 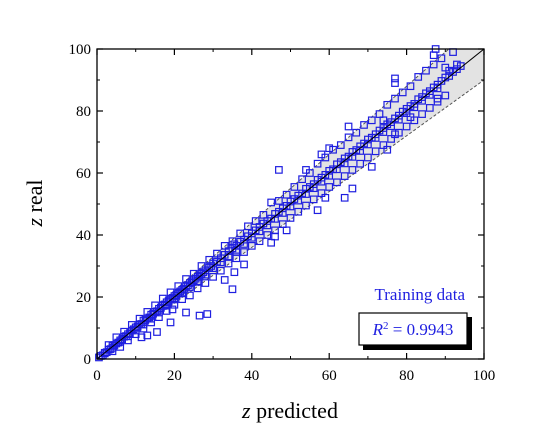 What do you see at coordinates (294, 410) in the screenshot?
I see `x-axis-title-rest: predicted` at bounding box center [294, 410].